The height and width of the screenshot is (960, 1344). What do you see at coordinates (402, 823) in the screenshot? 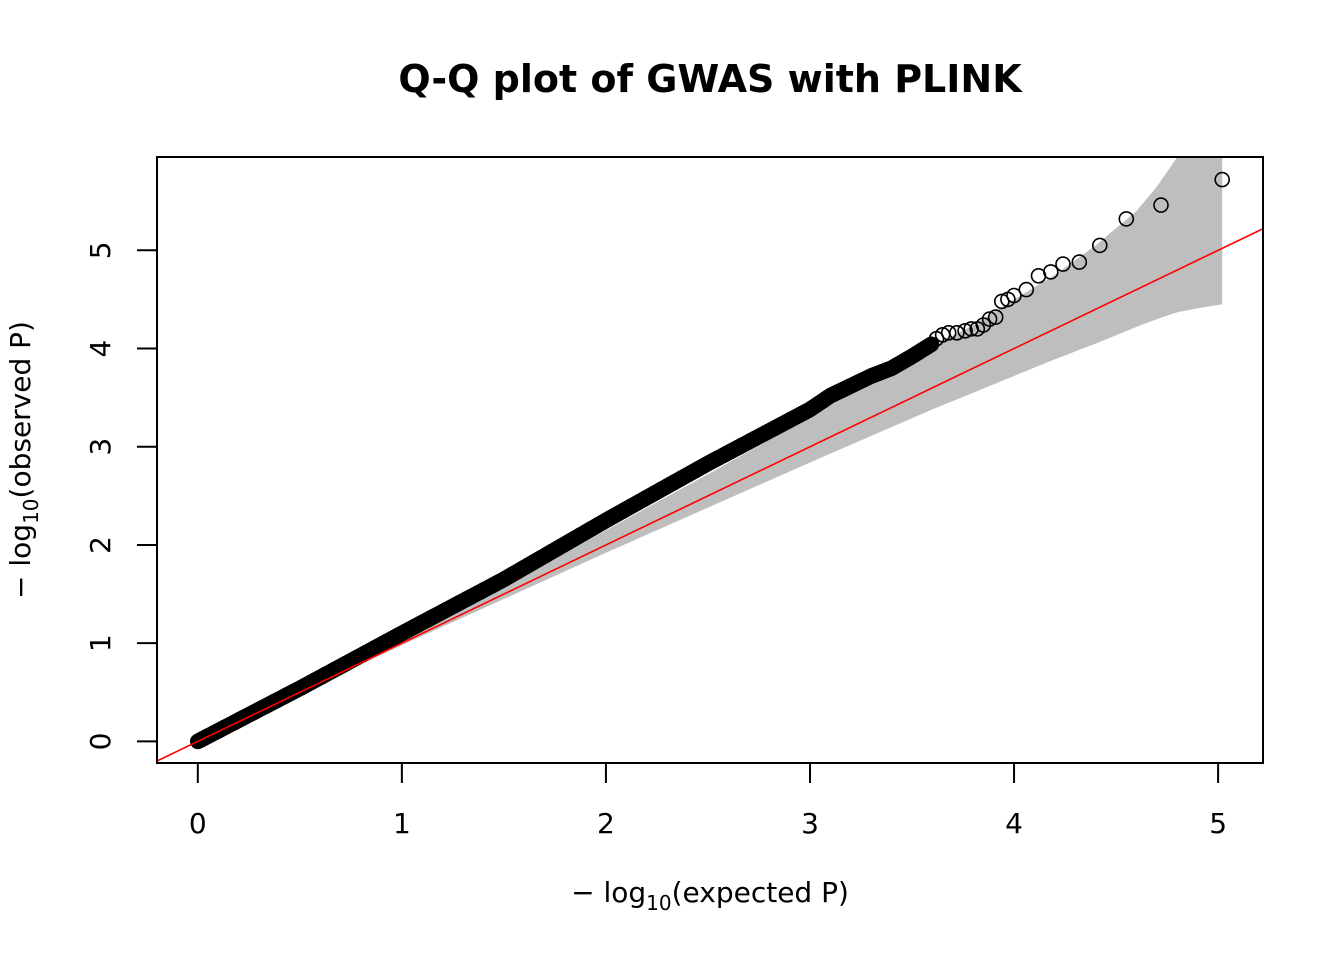
I see `x-tick-label: 1` at bounding box center [402, 823].